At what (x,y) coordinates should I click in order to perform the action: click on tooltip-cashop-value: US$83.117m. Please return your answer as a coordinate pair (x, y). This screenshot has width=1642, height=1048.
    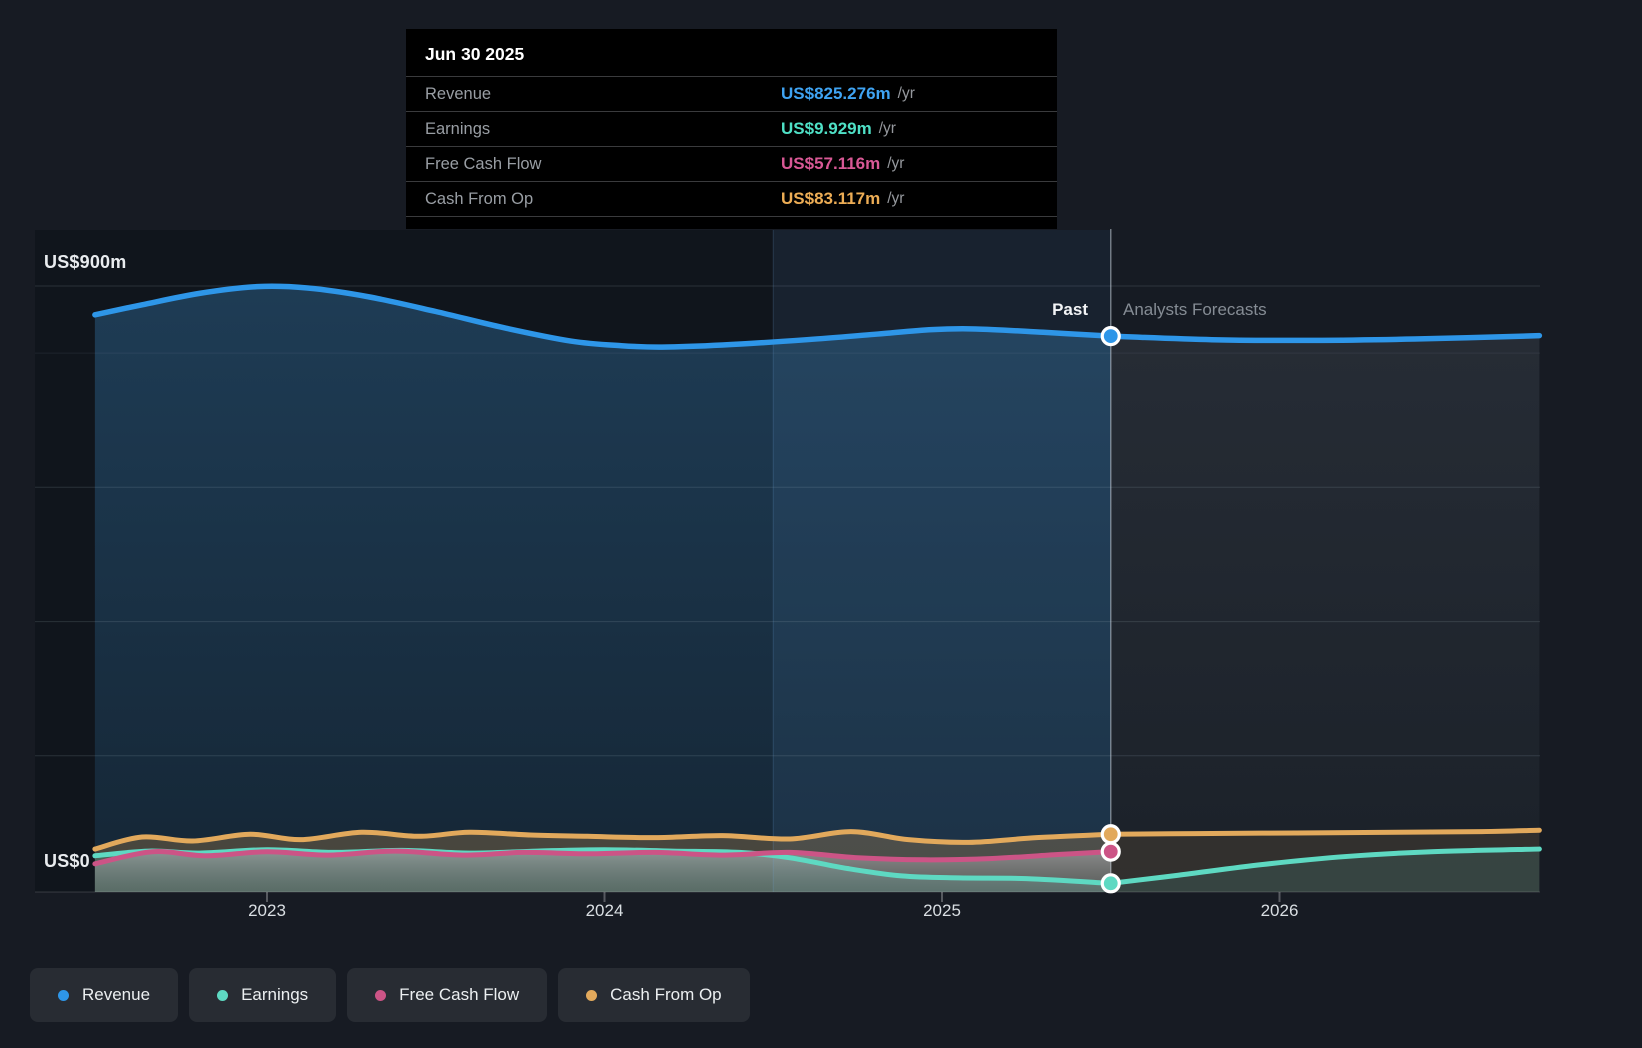
    Looking at the image, I should click on (831, 198).